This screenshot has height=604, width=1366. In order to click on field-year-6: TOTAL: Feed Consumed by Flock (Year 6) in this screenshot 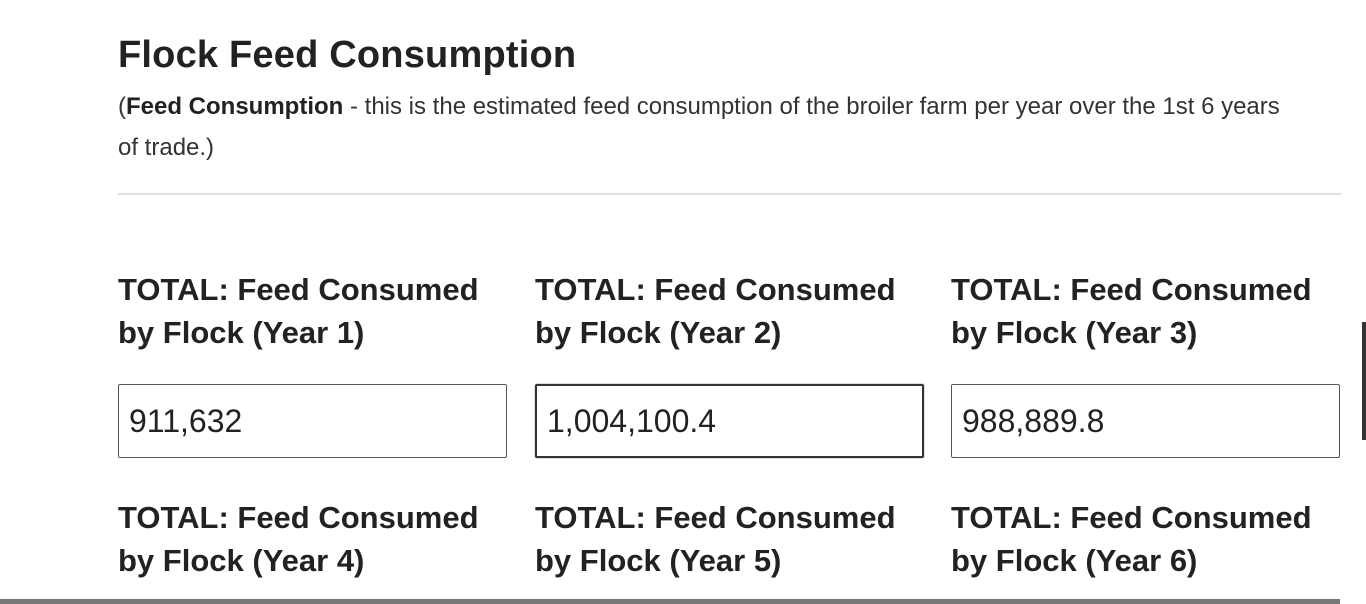, I will do `click(1145, 539)`.